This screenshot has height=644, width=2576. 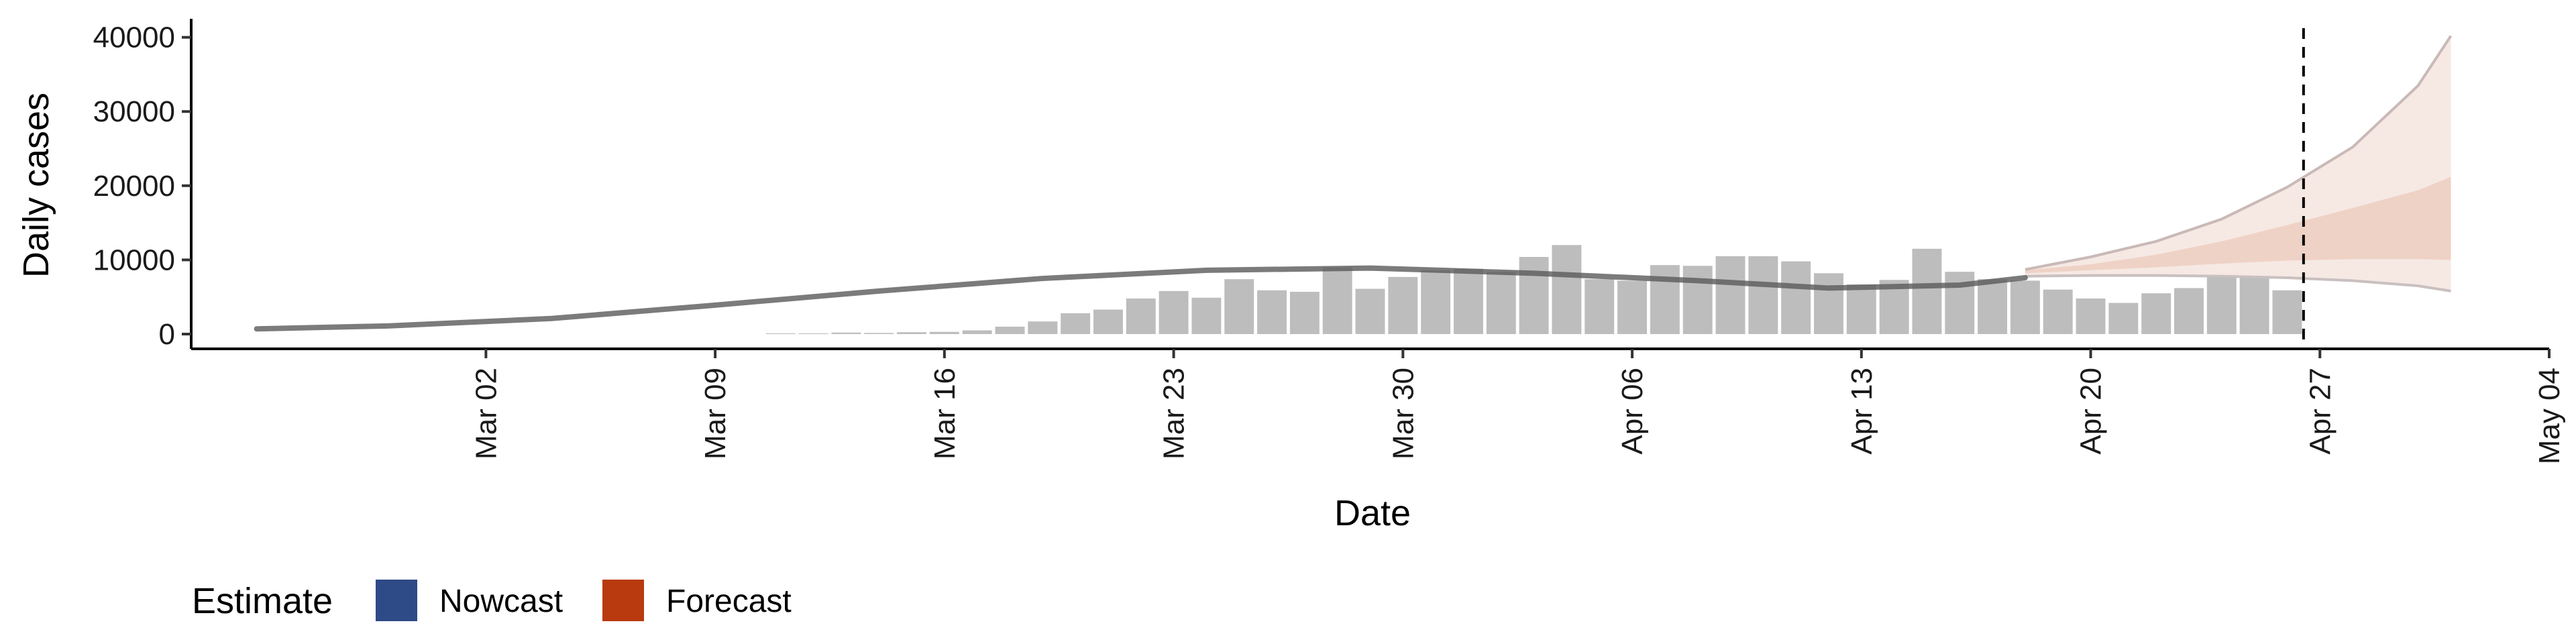 I want to click on x-tick-label: Mar 02, so click(x=486, y=414).